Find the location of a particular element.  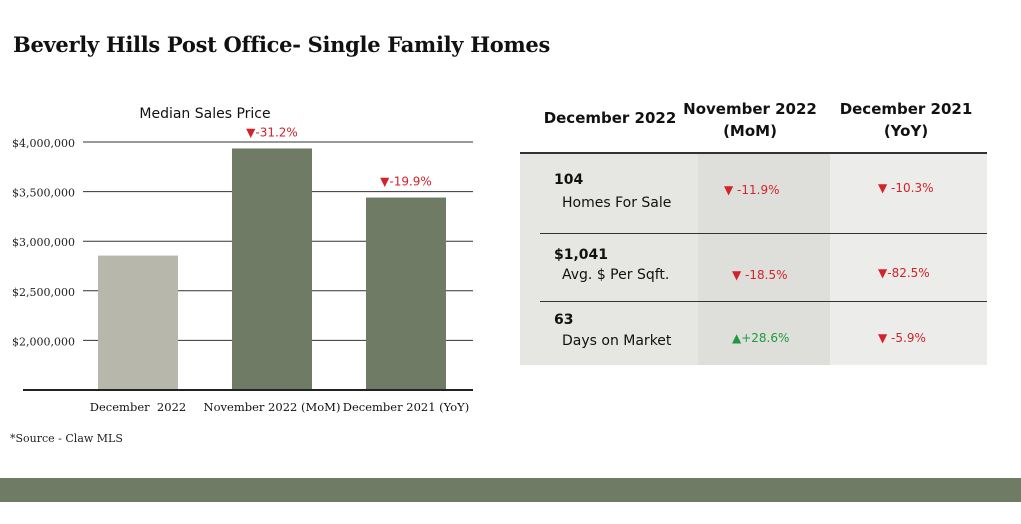

yoy-change: ▼ -5.9% is located at coordinates (902, 338).